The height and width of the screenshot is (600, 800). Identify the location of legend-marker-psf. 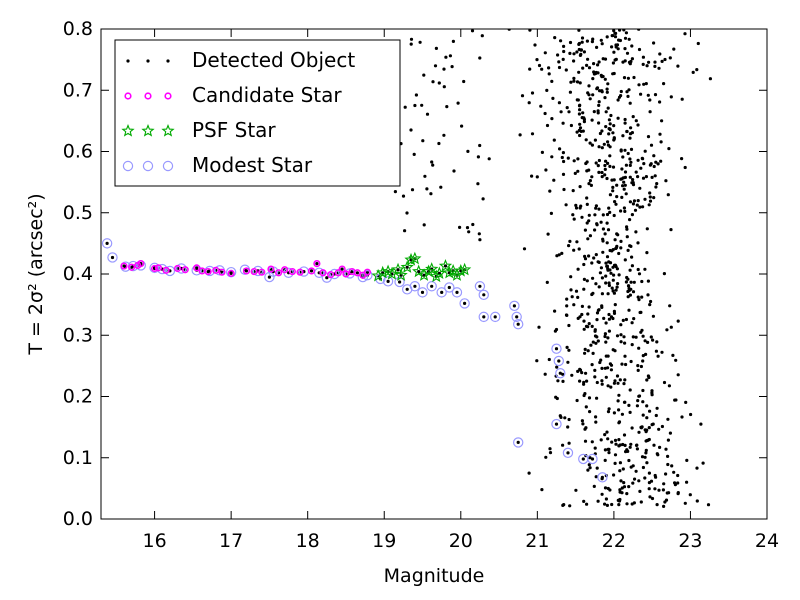
(148, 130).